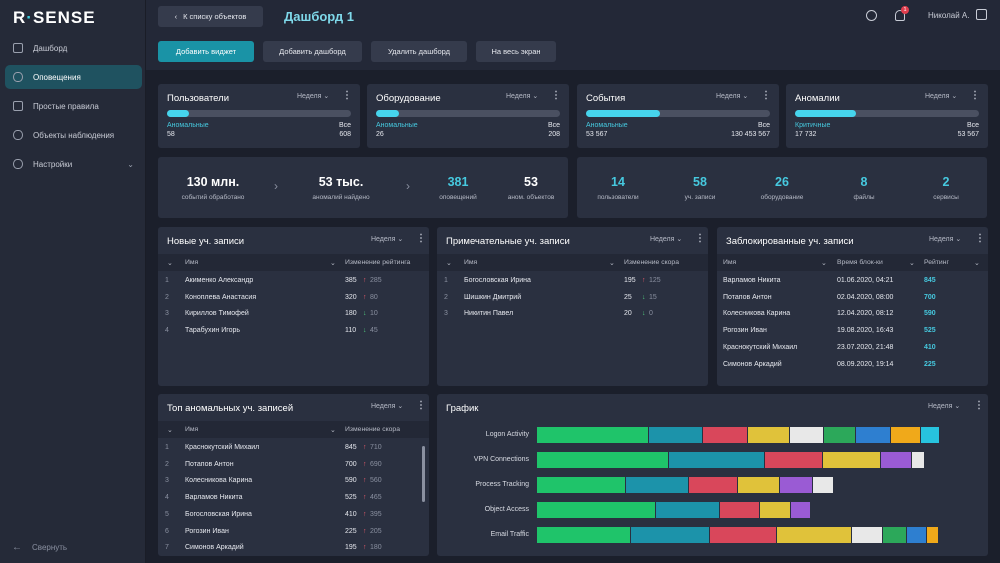 The height and width of the screenshot is (563, 1000). I want to click on table-row: 1 Богословская Ирина 195 ↑ 125, so click(572, 281).